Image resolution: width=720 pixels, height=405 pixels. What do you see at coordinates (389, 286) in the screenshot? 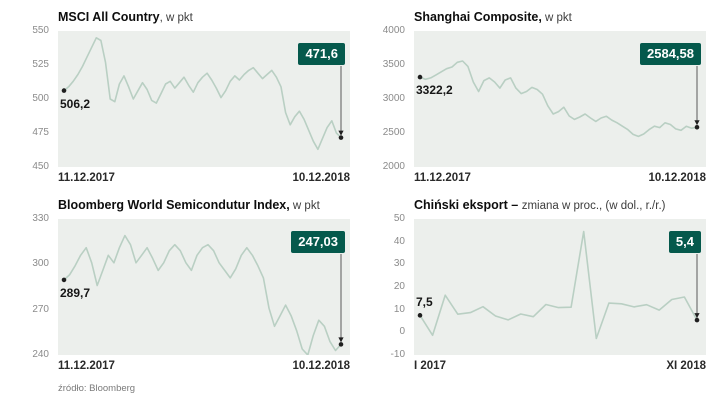
I see `y-axis-ticks: 50 40 30 20 10 0 -10` at bounding box center [389, 286].